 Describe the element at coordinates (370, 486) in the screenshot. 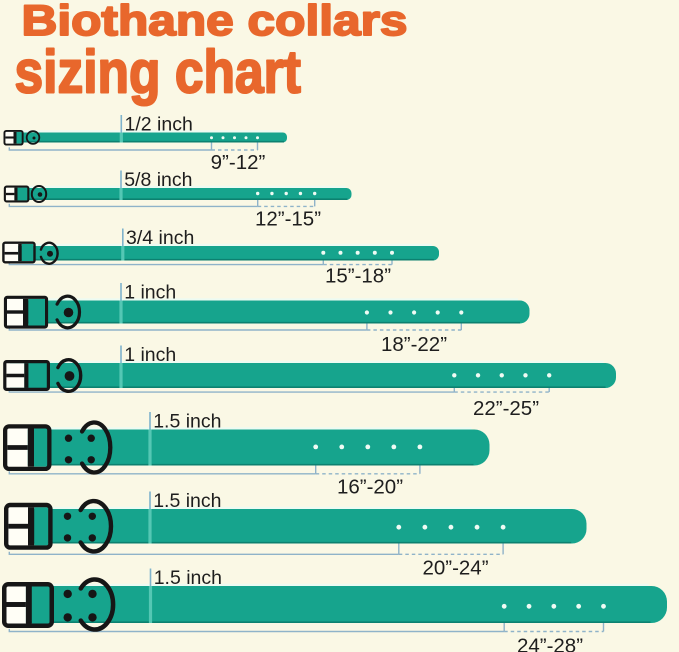

I see `svg-text: 16”-20”` at that location.